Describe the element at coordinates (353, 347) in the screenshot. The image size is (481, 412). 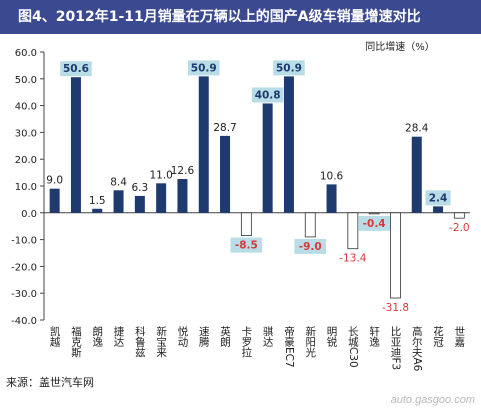
I see `category-label-长城C30: 长城C30` at that location.